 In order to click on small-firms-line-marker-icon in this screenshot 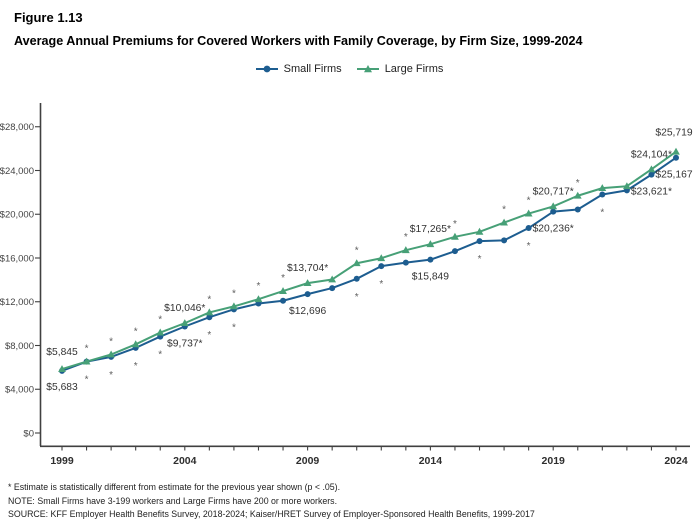, I will do `click(266, 69)`.